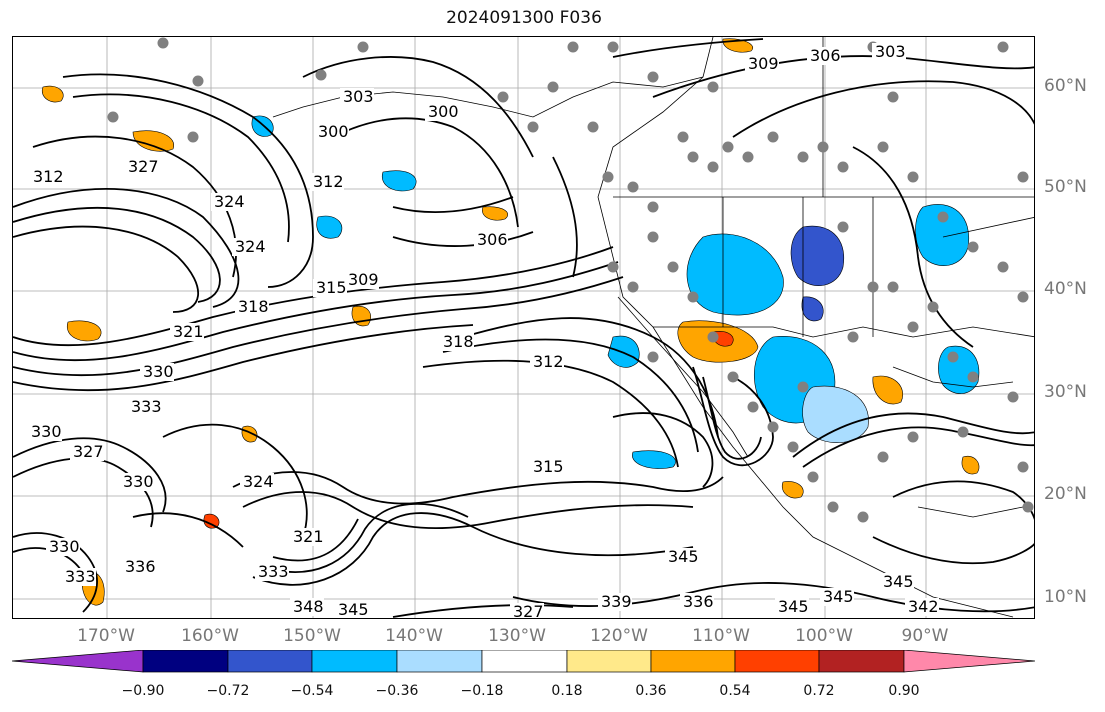  Describe the element at coordinates (825, 55) in the screenshot. I see `contour-label: 306` at that location.